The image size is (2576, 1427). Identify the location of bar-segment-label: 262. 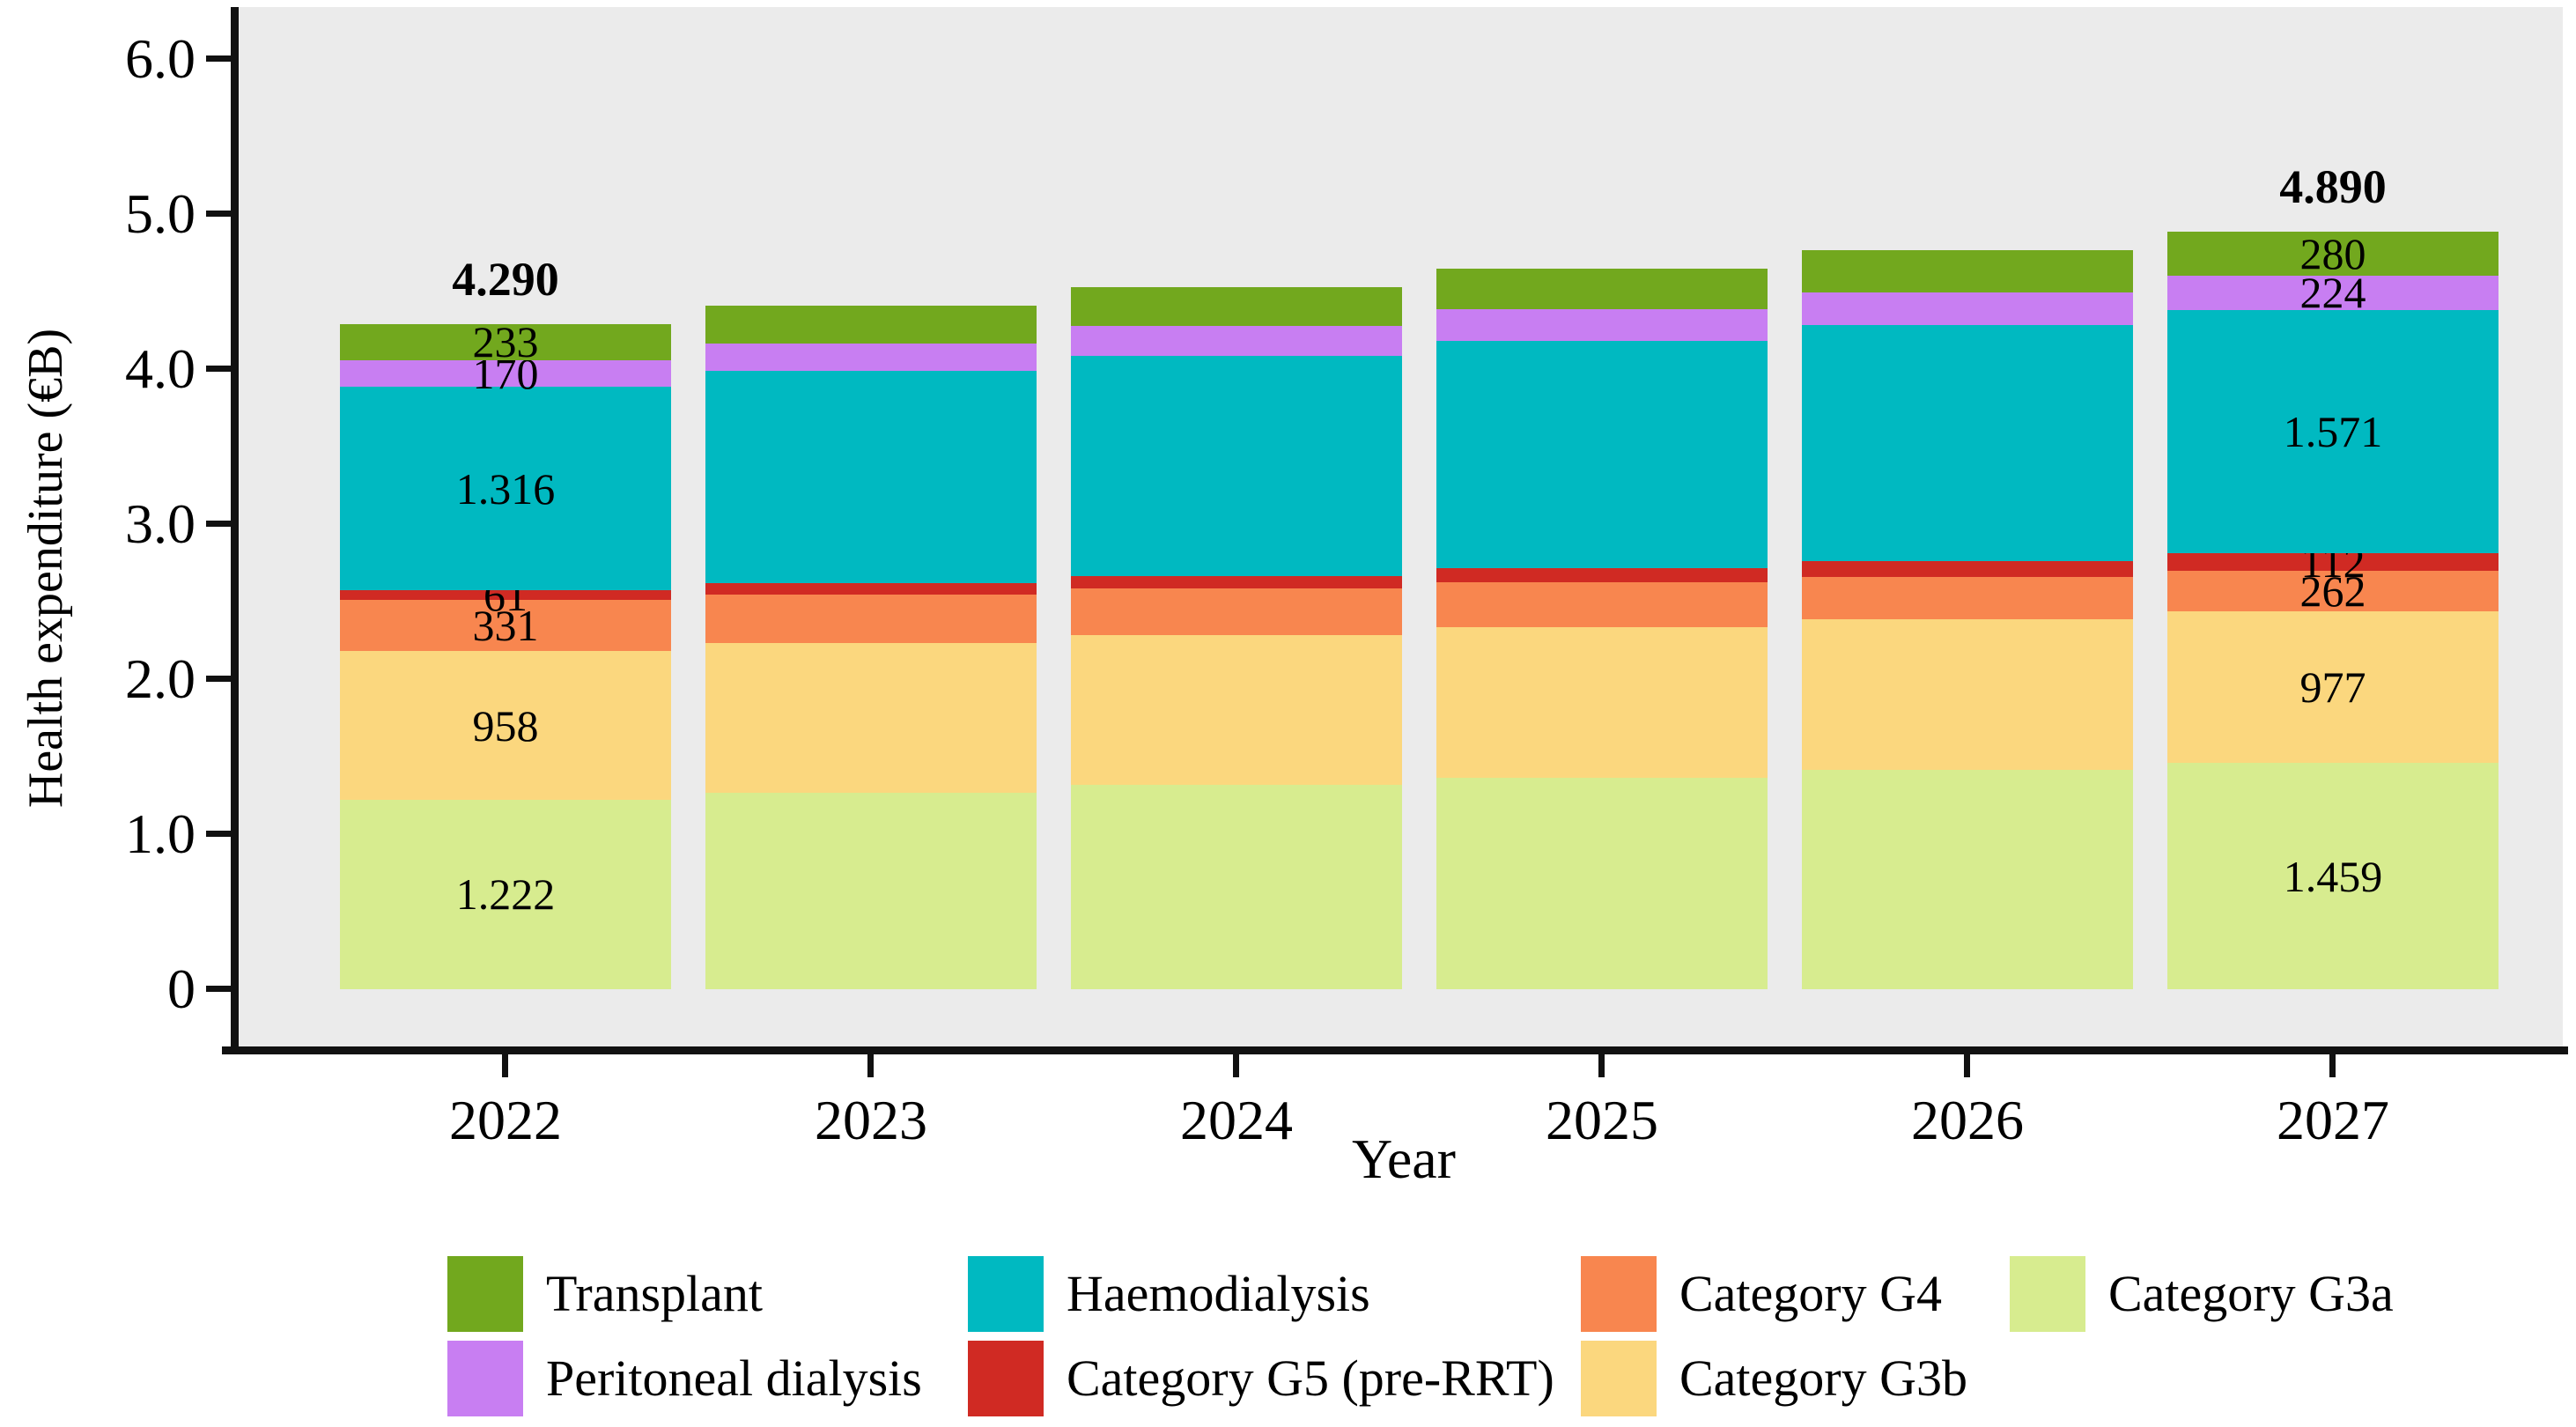
(2332, 591).